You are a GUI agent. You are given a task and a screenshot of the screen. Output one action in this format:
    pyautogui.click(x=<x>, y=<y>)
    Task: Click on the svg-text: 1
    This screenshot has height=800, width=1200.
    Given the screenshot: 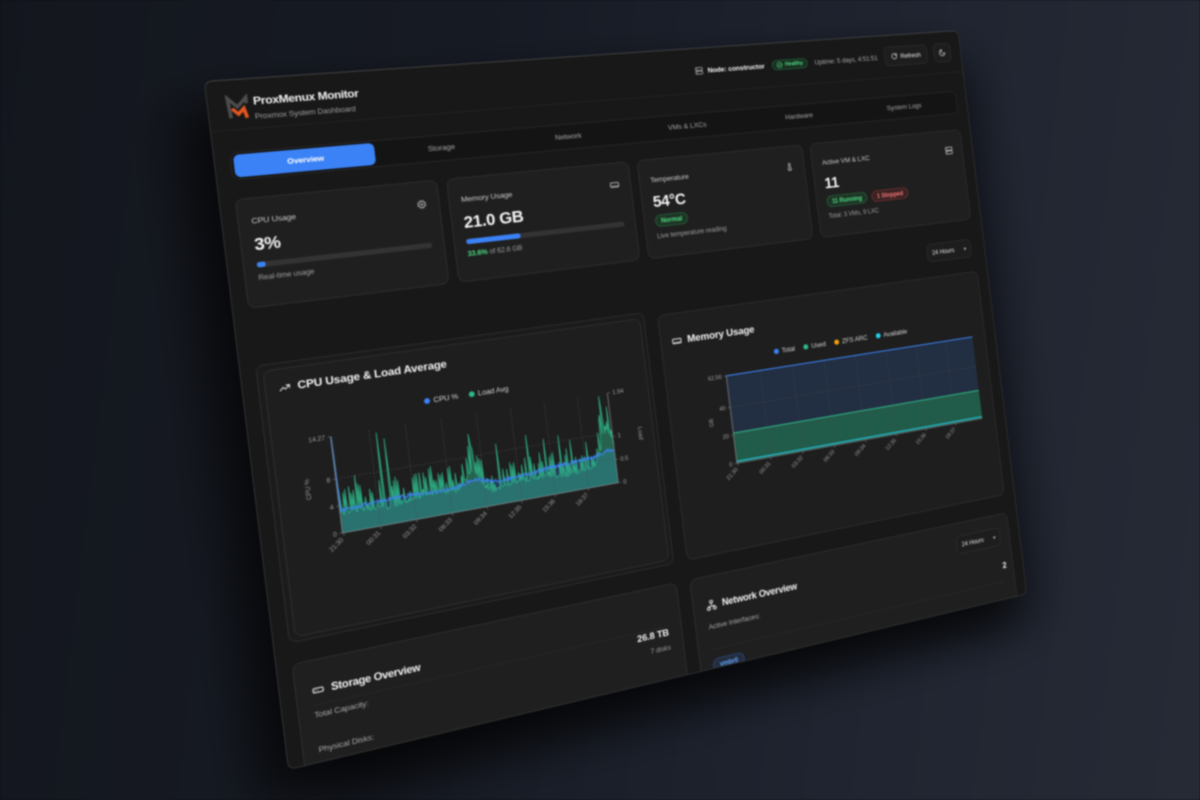 What is the action you would take?
    pyautogui.click(x=619, y=435)
    